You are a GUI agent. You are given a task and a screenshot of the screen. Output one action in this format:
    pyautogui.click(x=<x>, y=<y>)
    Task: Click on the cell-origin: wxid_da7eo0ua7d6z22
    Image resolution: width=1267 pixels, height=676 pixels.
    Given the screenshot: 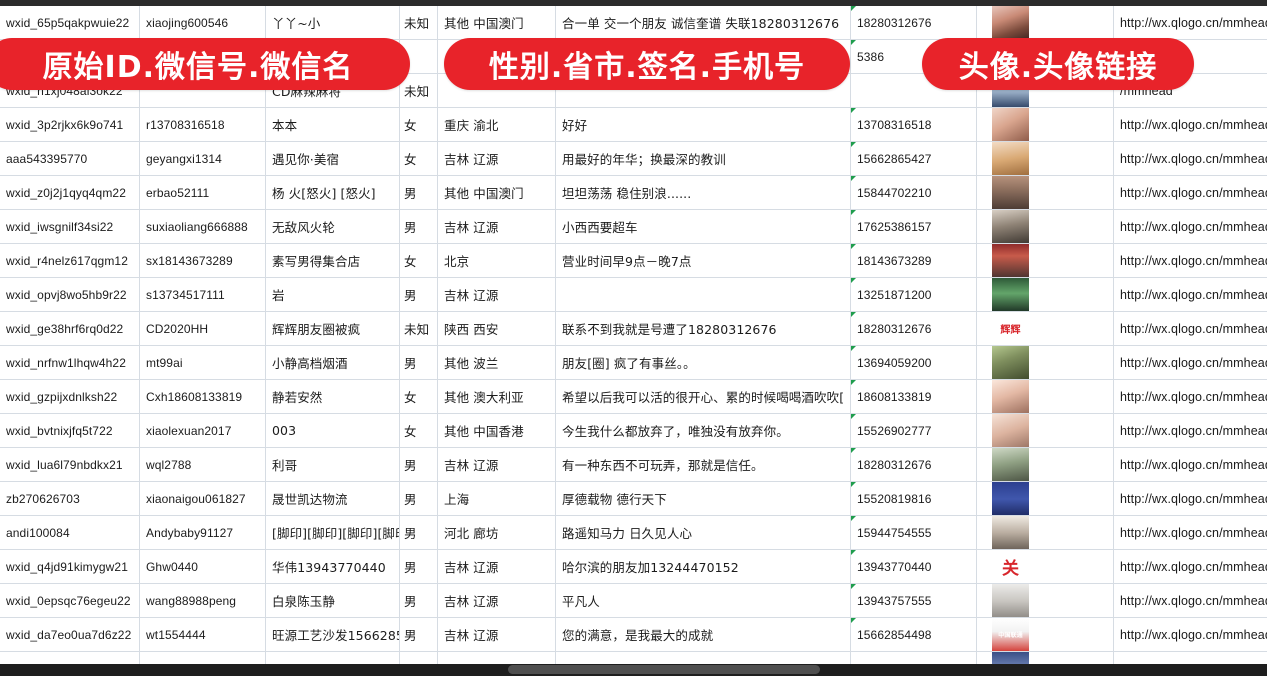 What is the action you would take?
    pyautogui.click(x=70, y=634)
    